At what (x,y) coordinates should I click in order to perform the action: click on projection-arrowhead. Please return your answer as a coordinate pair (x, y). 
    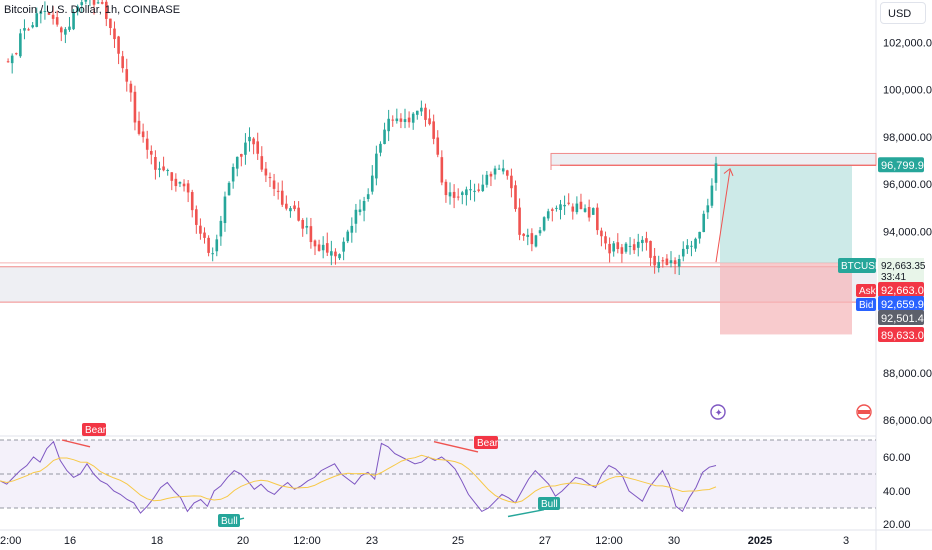
    Looking at the image, I should click on (728, 172).